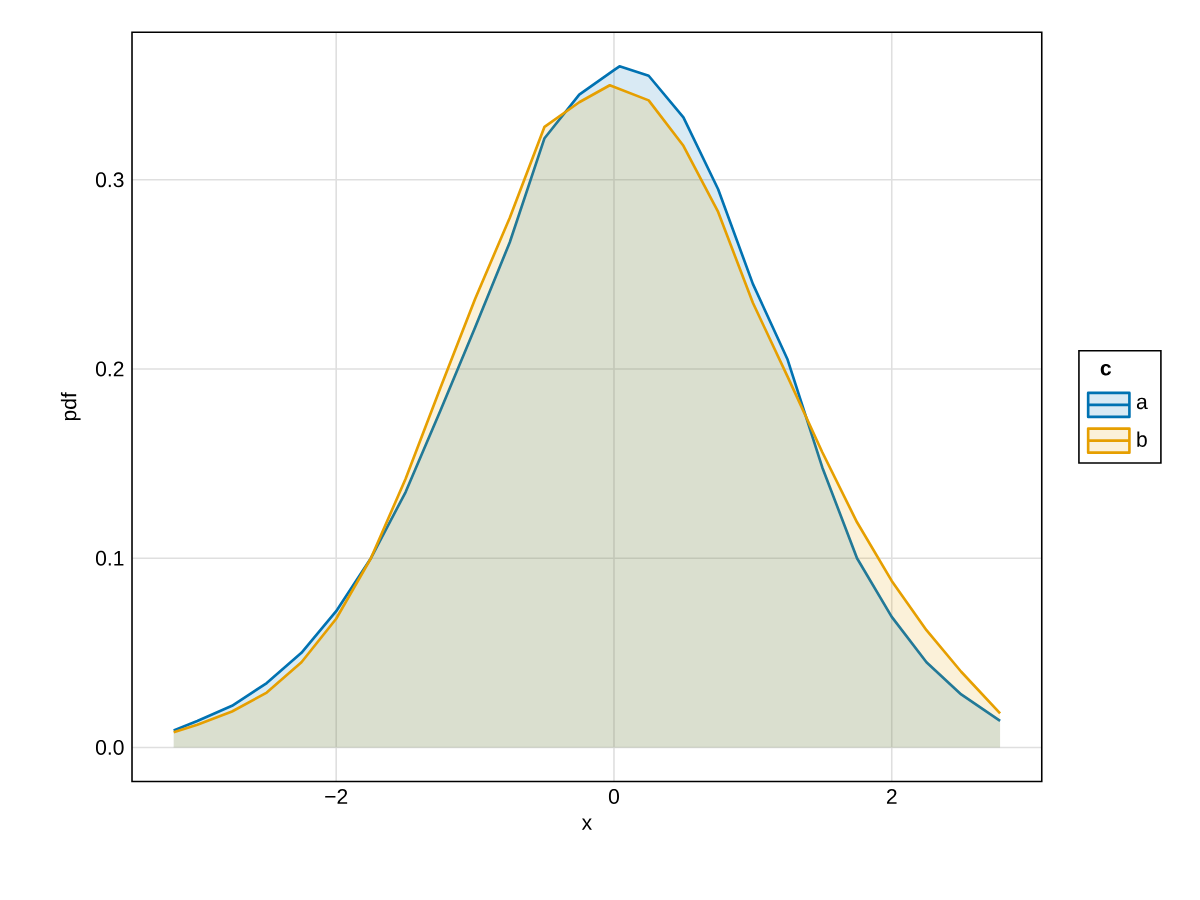  I want to click on legend-label: b, so click(1142, 439).